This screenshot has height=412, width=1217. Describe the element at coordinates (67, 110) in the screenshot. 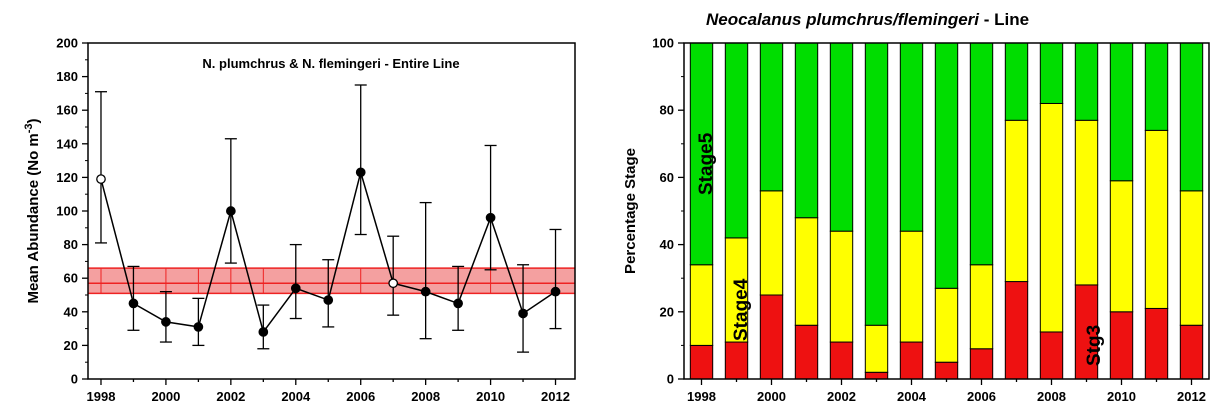

I see `y-tick-label: 160` at that location.